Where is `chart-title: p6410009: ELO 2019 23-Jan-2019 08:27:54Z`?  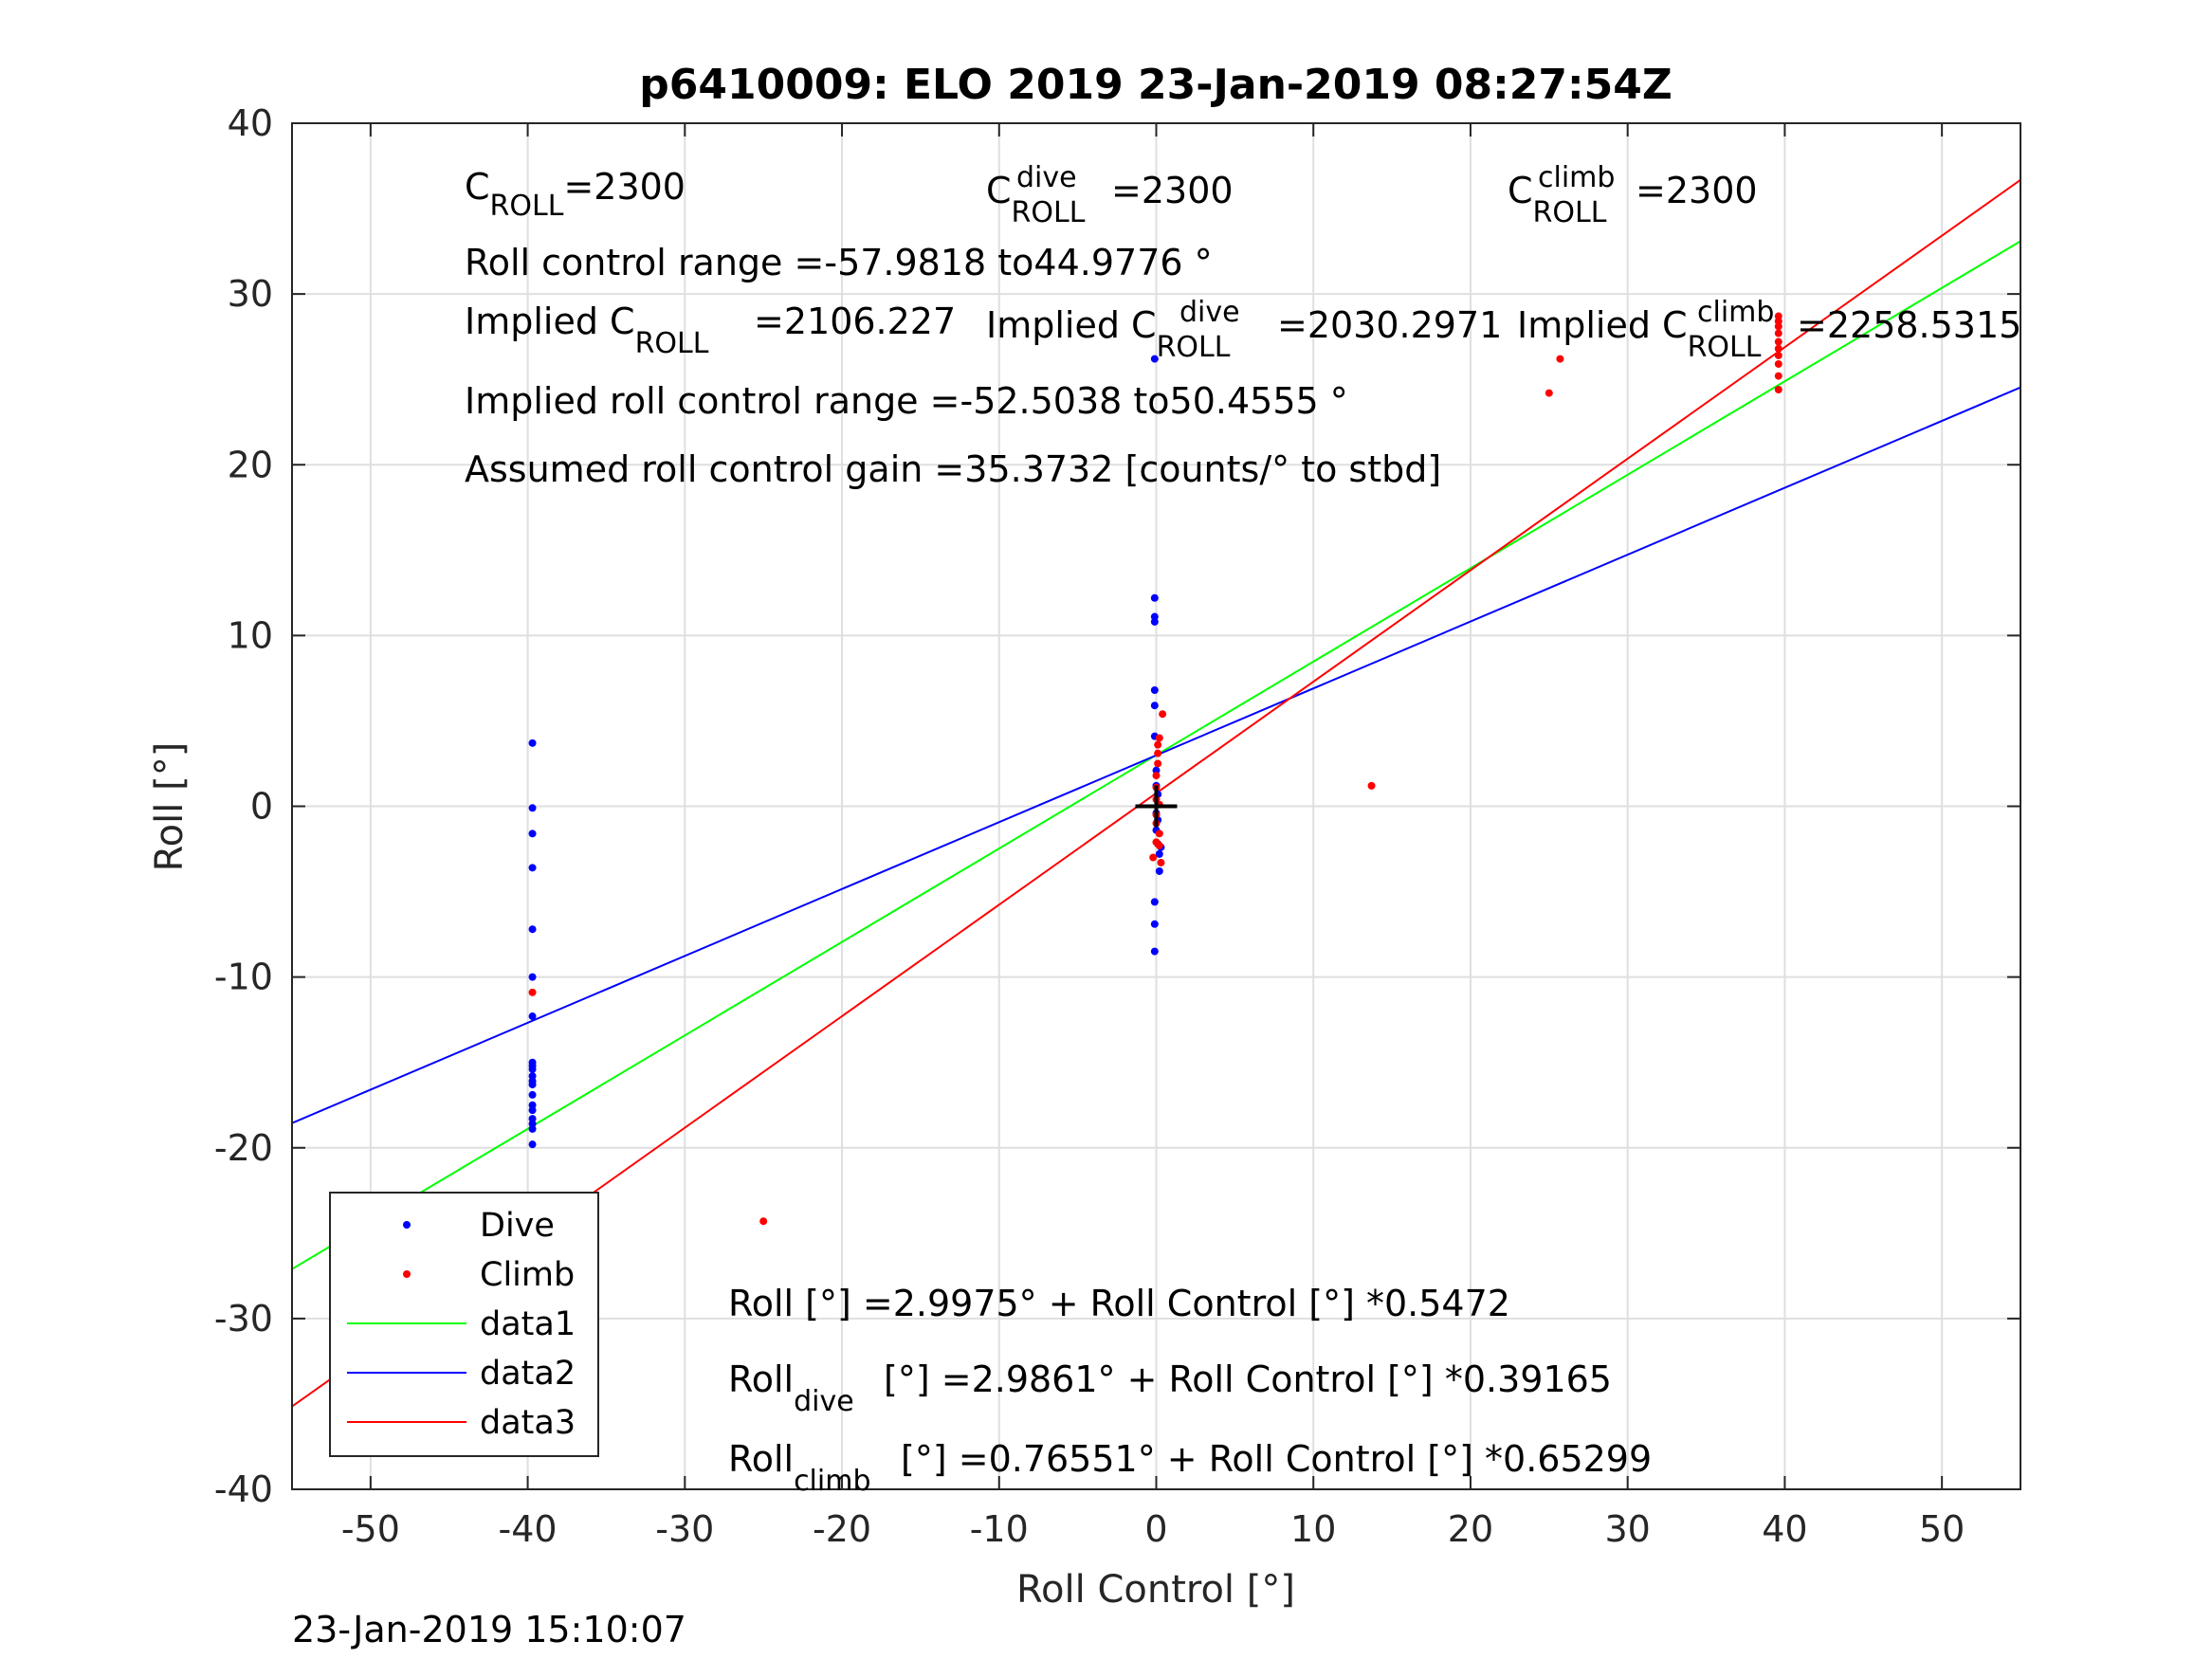
chart-title: p6410009: ELO 2019 23-Jan-2019 08:27:54Z is located at coordinates (1155, 85).